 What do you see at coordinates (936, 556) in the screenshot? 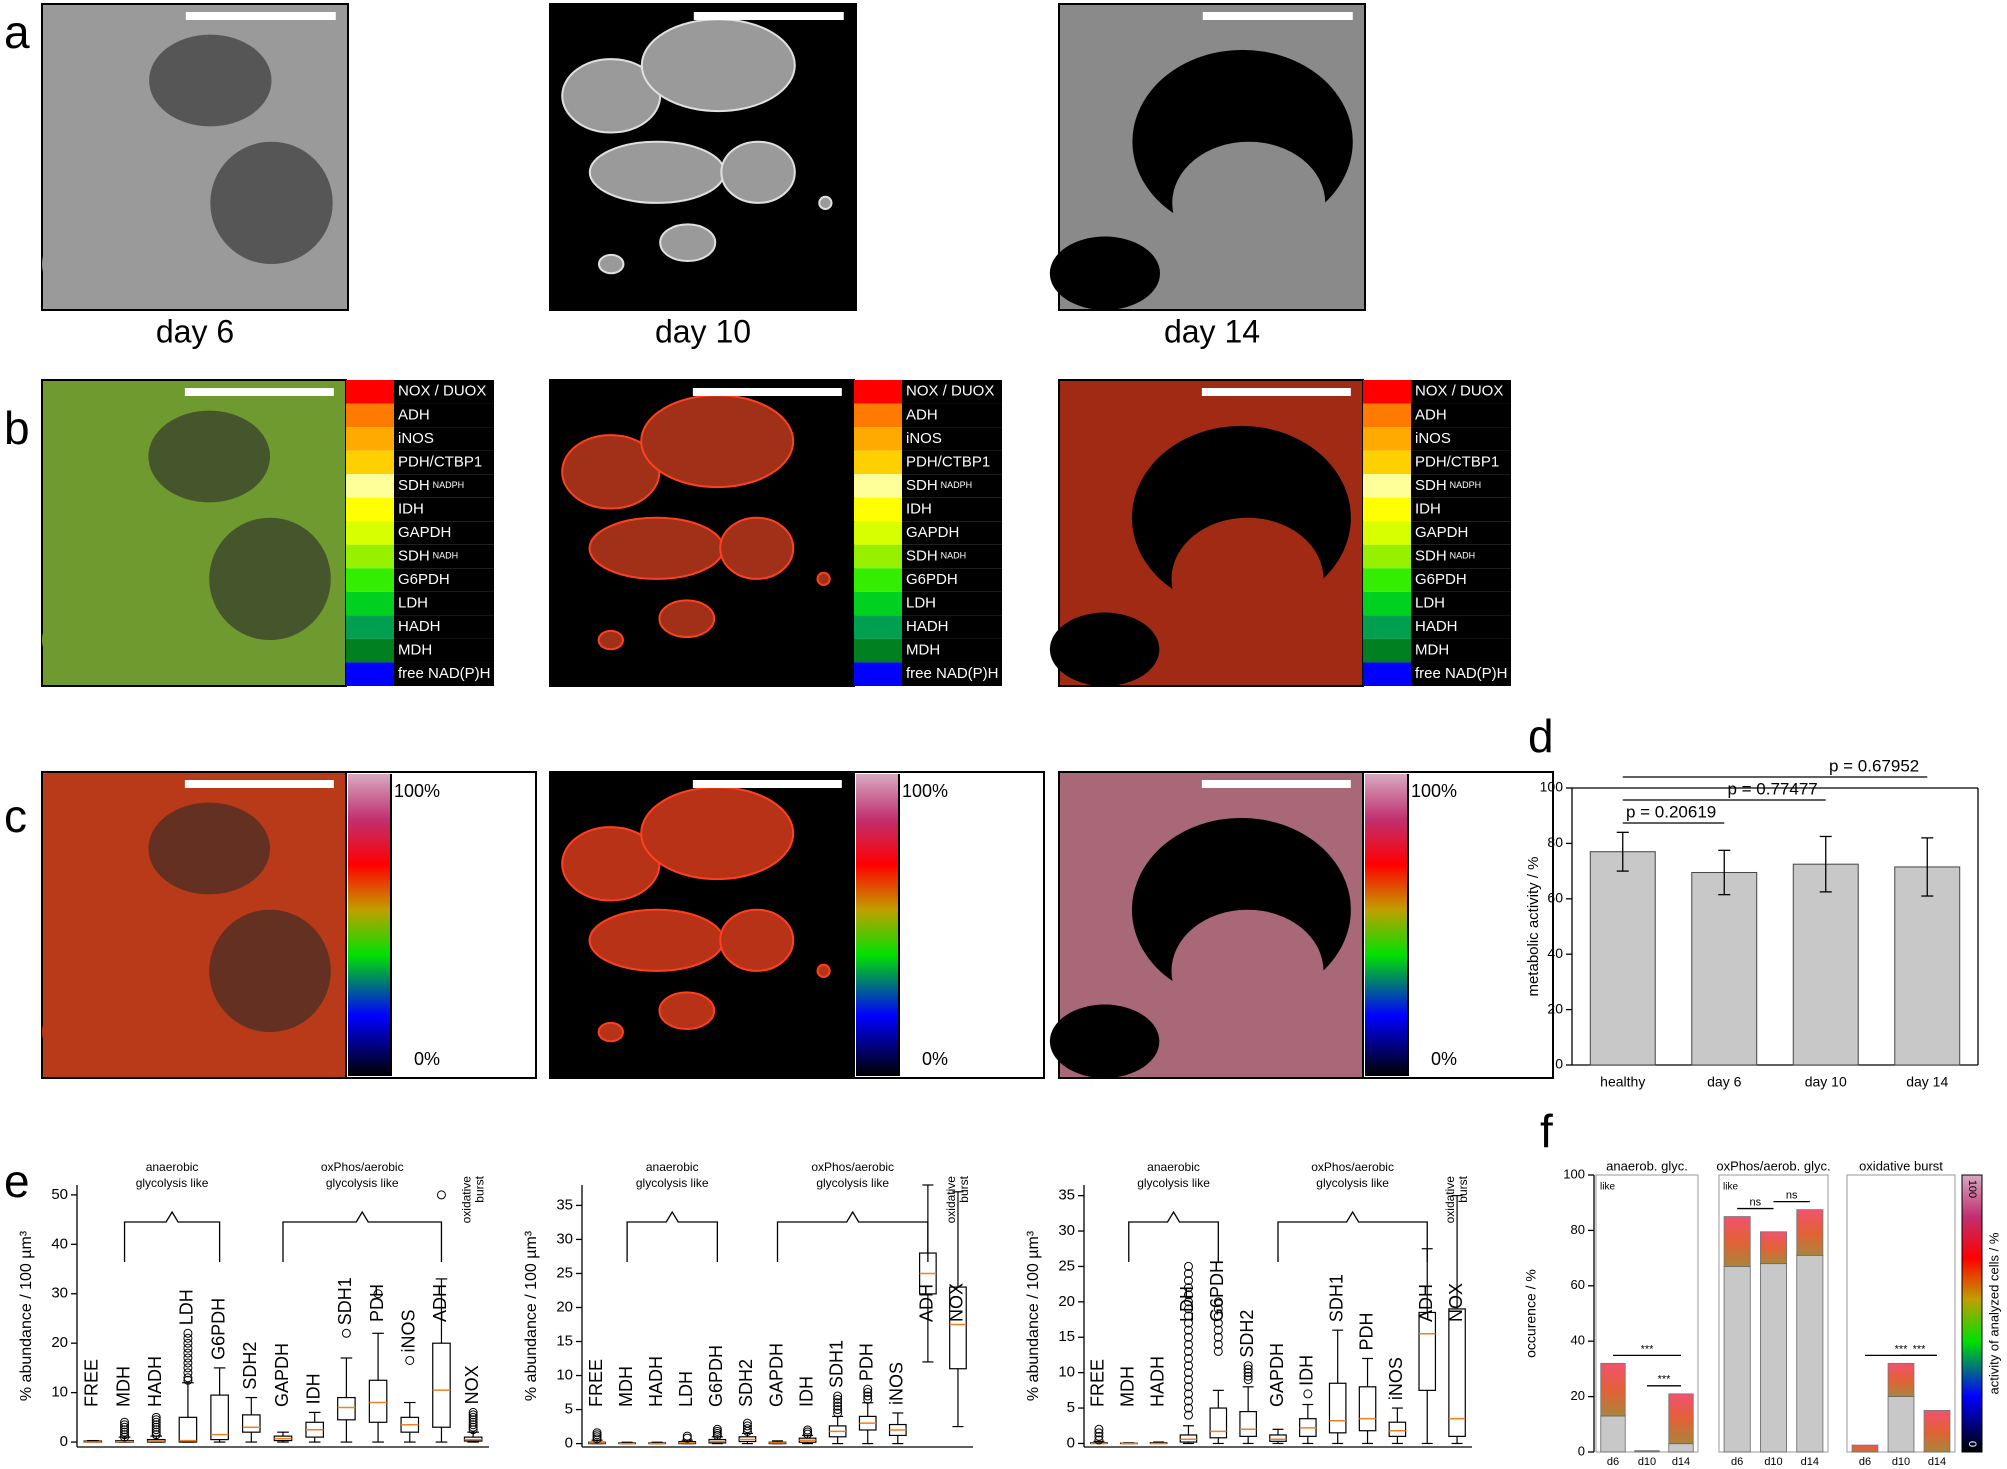
I see `legend-label: SDH NADH` at bounding box center [936, 556].